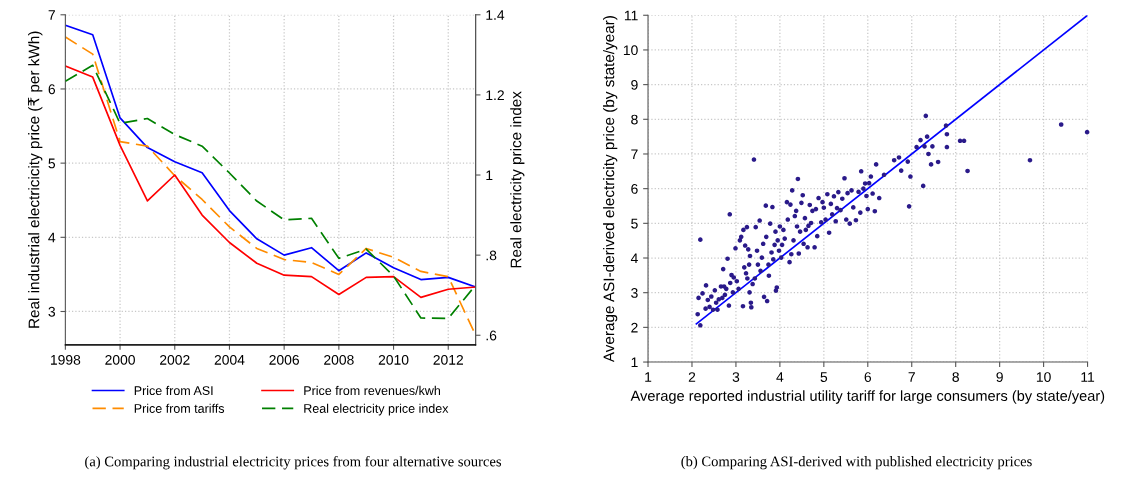 The image size is (1127, 477). Describe the element at coordinates (491, 255) in the screenshot. I see `y2-tick-label: .8` at that location.